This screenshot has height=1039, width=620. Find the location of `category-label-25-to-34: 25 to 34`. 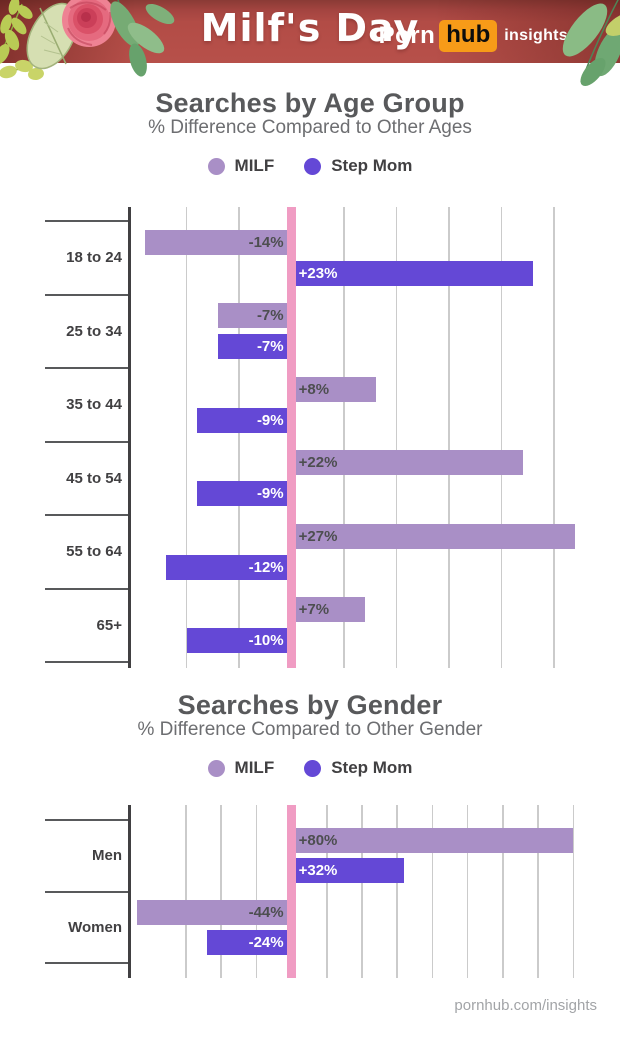

category-label-25-to-34: 25 to 34 is located at coordinates (94, 331).